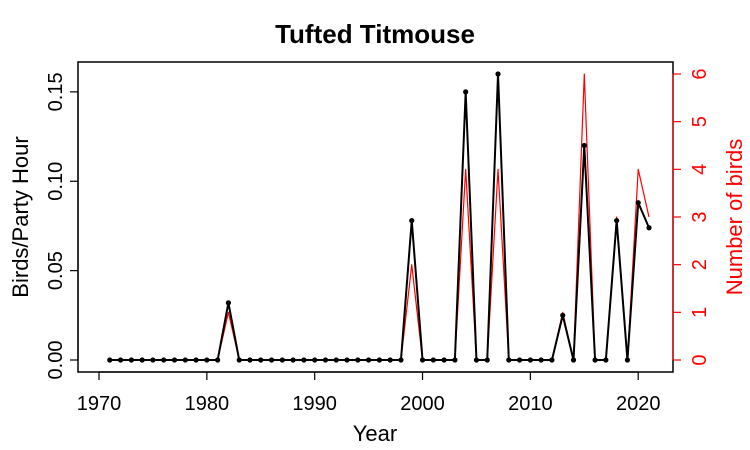  Describe the element at coordinates (700, 216) in the screenshot. I see `y-tick-label-right: 3` at that location.